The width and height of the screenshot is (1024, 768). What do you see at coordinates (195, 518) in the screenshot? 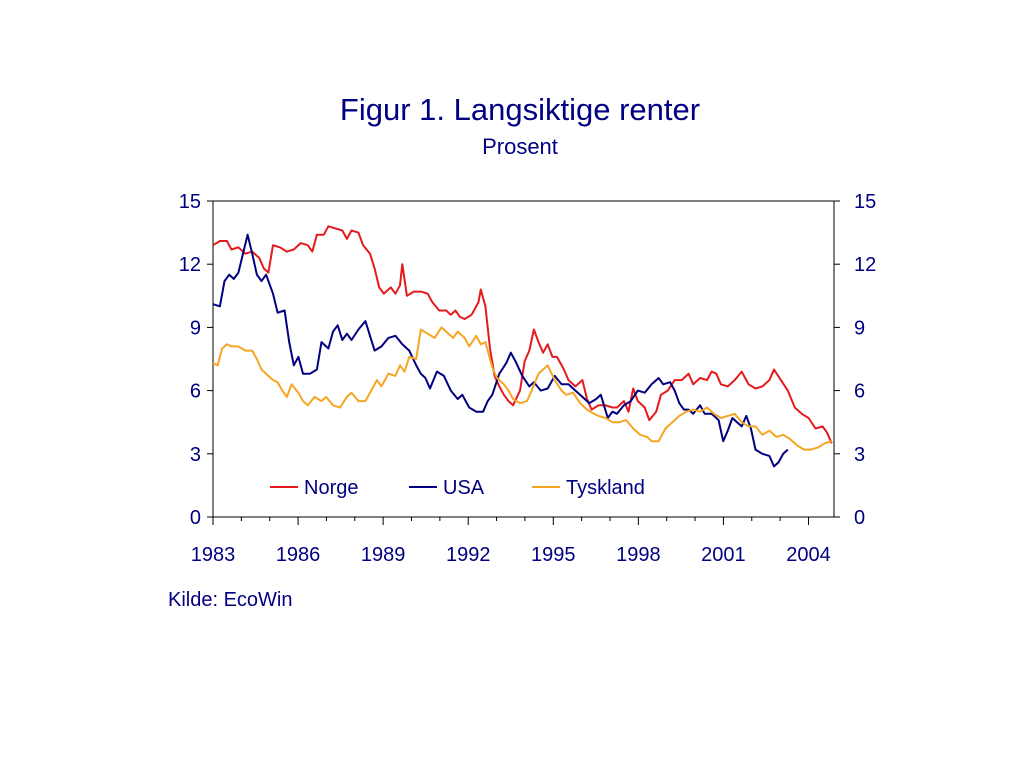
I see `y-tick-label-left: 0` at bounding box center [195, 518].